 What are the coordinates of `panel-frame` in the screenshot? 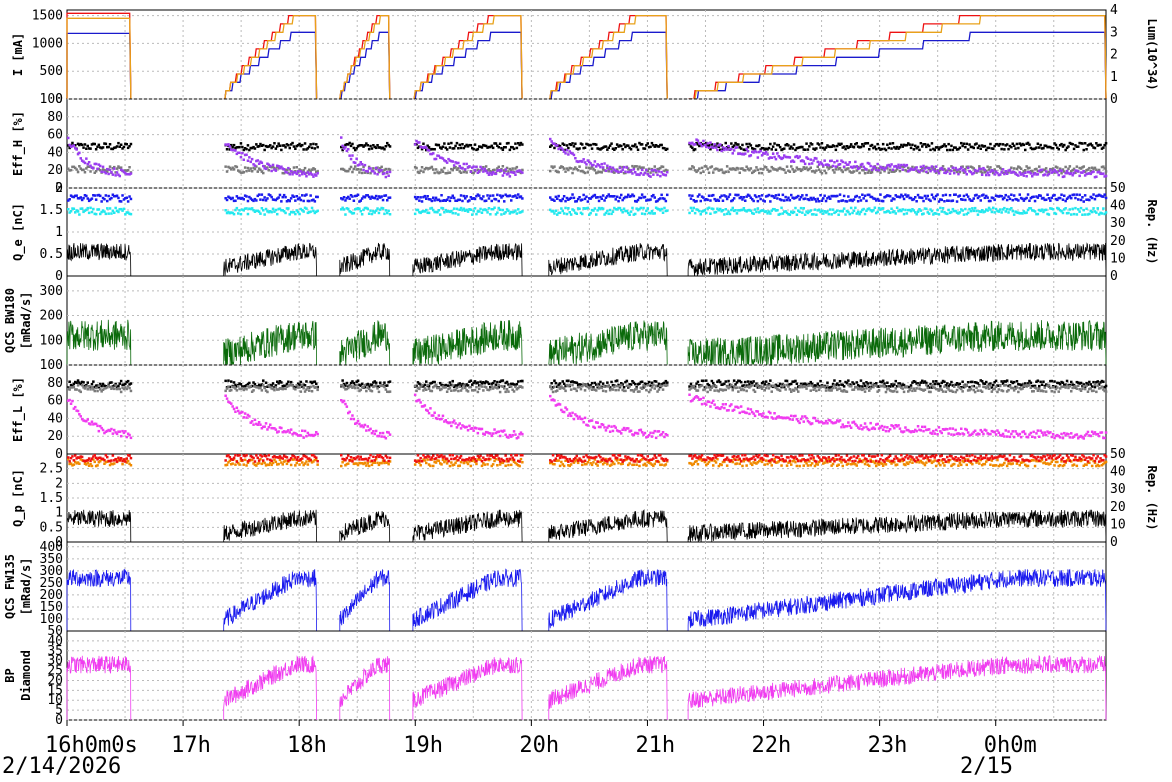 It's located at (586, 409).